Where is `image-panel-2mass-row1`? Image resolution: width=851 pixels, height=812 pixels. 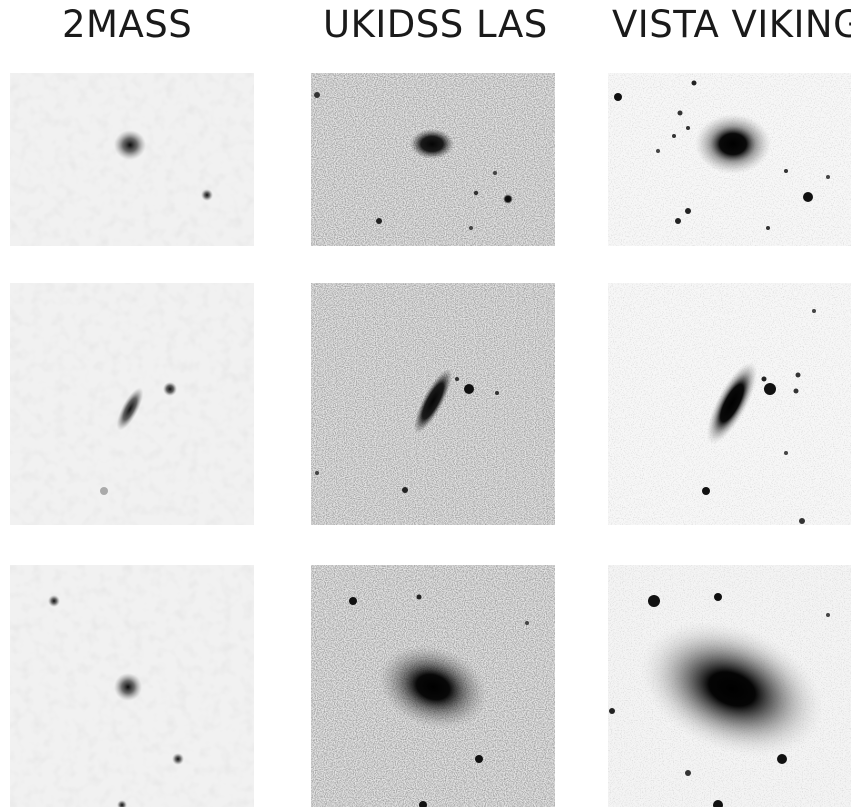
image-panel-2mass-row1 is located at coordinates (132, 148).